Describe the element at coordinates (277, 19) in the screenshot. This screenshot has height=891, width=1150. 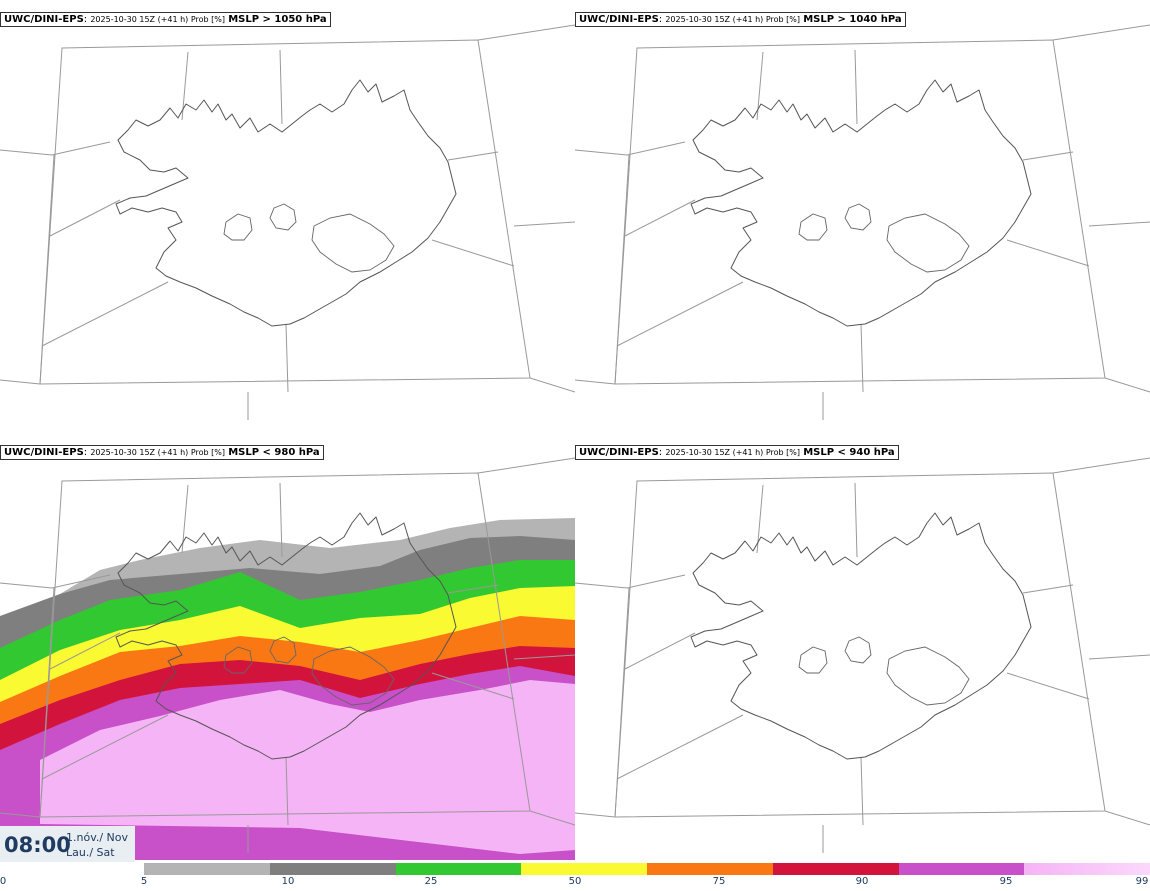
I see `threshold-label: MSLP > 1050 hPa` at that location.